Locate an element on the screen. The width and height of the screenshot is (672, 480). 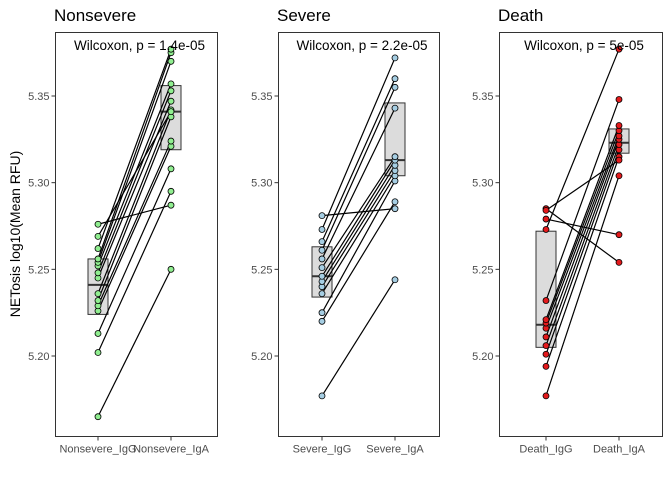
y-tick-label-1-2: 5.30 is located at coordinates (261, 184).